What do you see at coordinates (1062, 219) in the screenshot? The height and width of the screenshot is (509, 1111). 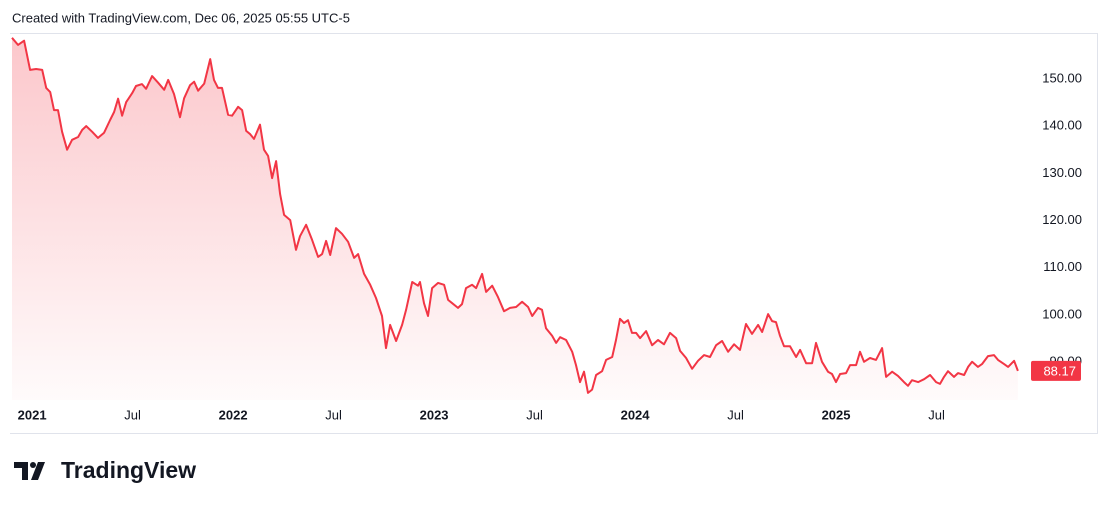 I see `y-tick-label: 120.00` at bounding box center [1062, 219].